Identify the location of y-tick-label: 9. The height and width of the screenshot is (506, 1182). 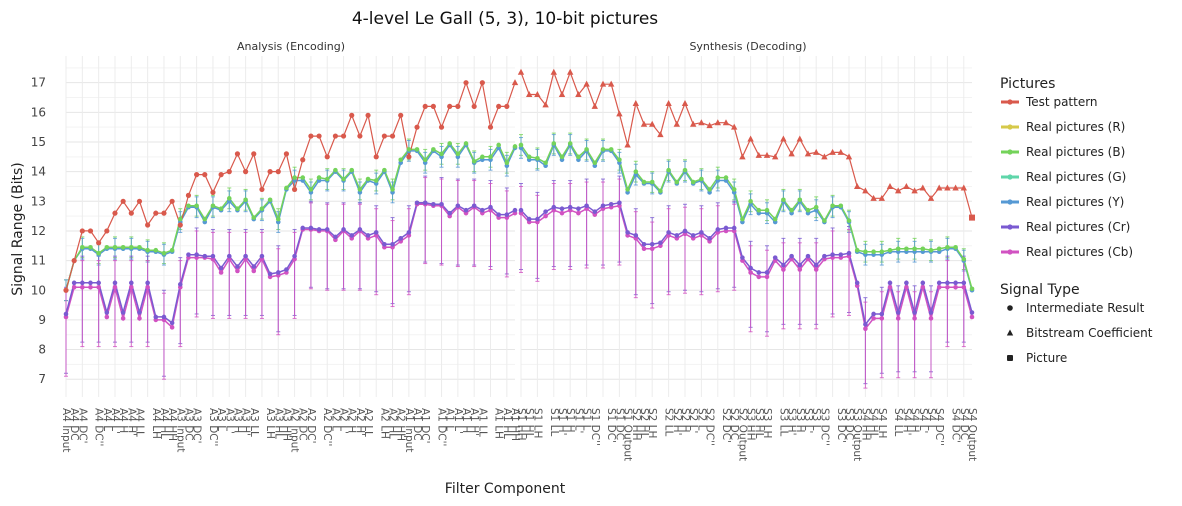
(42, 320).